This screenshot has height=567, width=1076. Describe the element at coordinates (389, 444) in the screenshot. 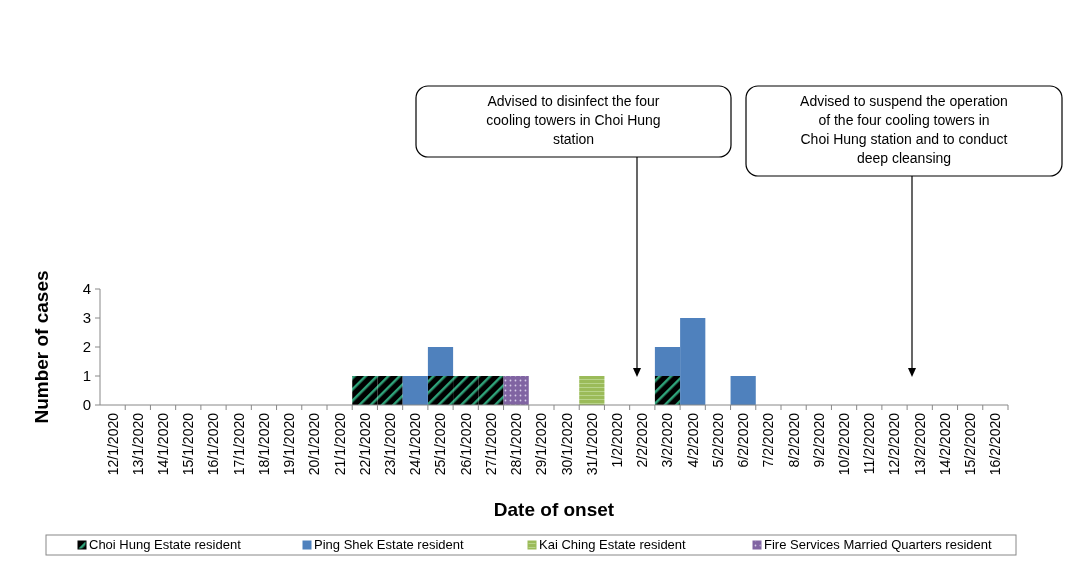

I see `x-tick-label: 23/1/2020` at that location.